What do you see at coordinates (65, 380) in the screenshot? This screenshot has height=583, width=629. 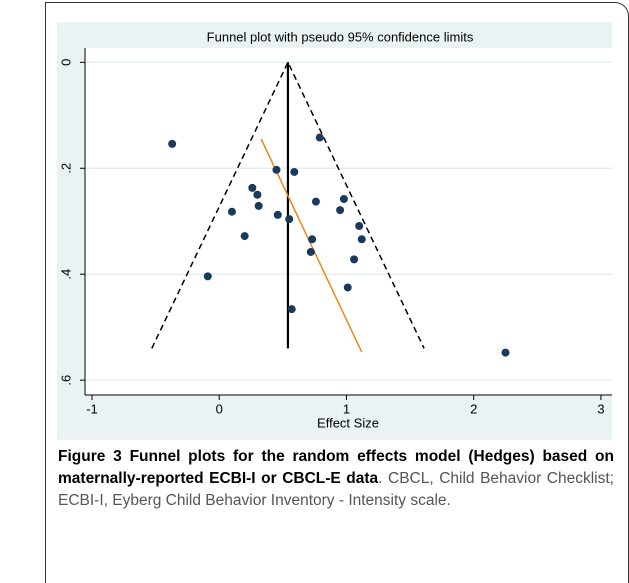 I see `y-tick-label: .6` at bounding box center [65, 380].